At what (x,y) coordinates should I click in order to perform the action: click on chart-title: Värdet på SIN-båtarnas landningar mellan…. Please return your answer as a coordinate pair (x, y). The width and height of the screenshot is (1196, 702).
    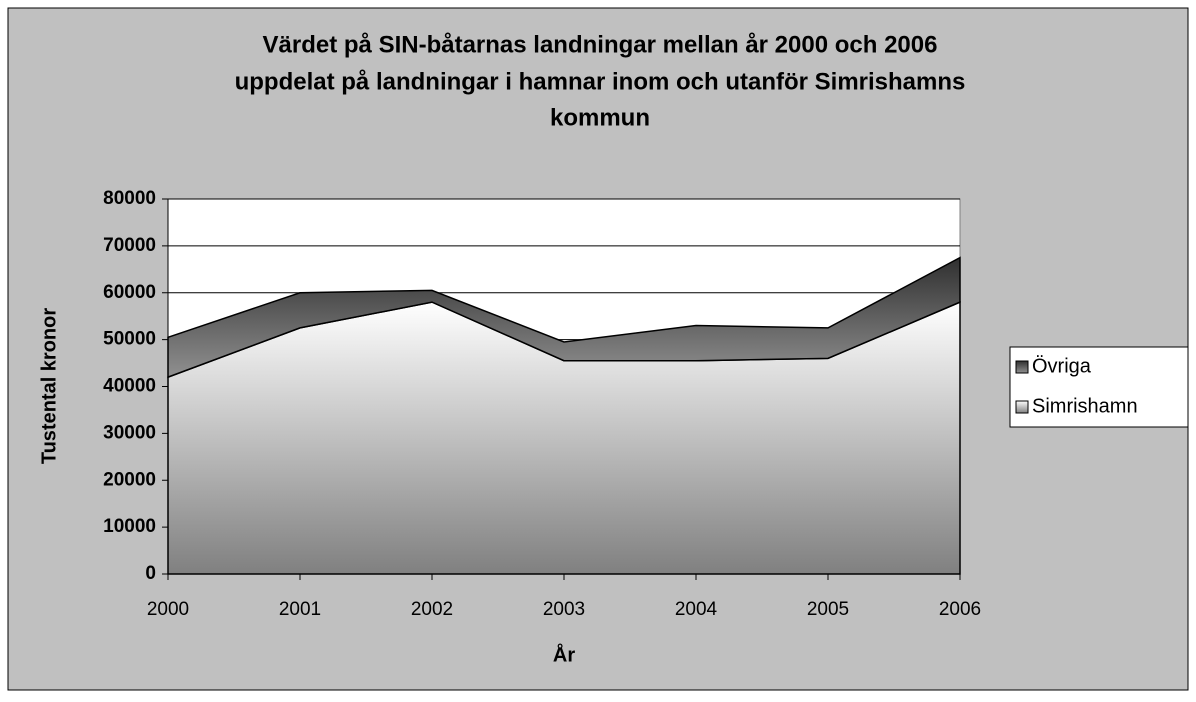
    Looking at the image, I should click on (600, 44).